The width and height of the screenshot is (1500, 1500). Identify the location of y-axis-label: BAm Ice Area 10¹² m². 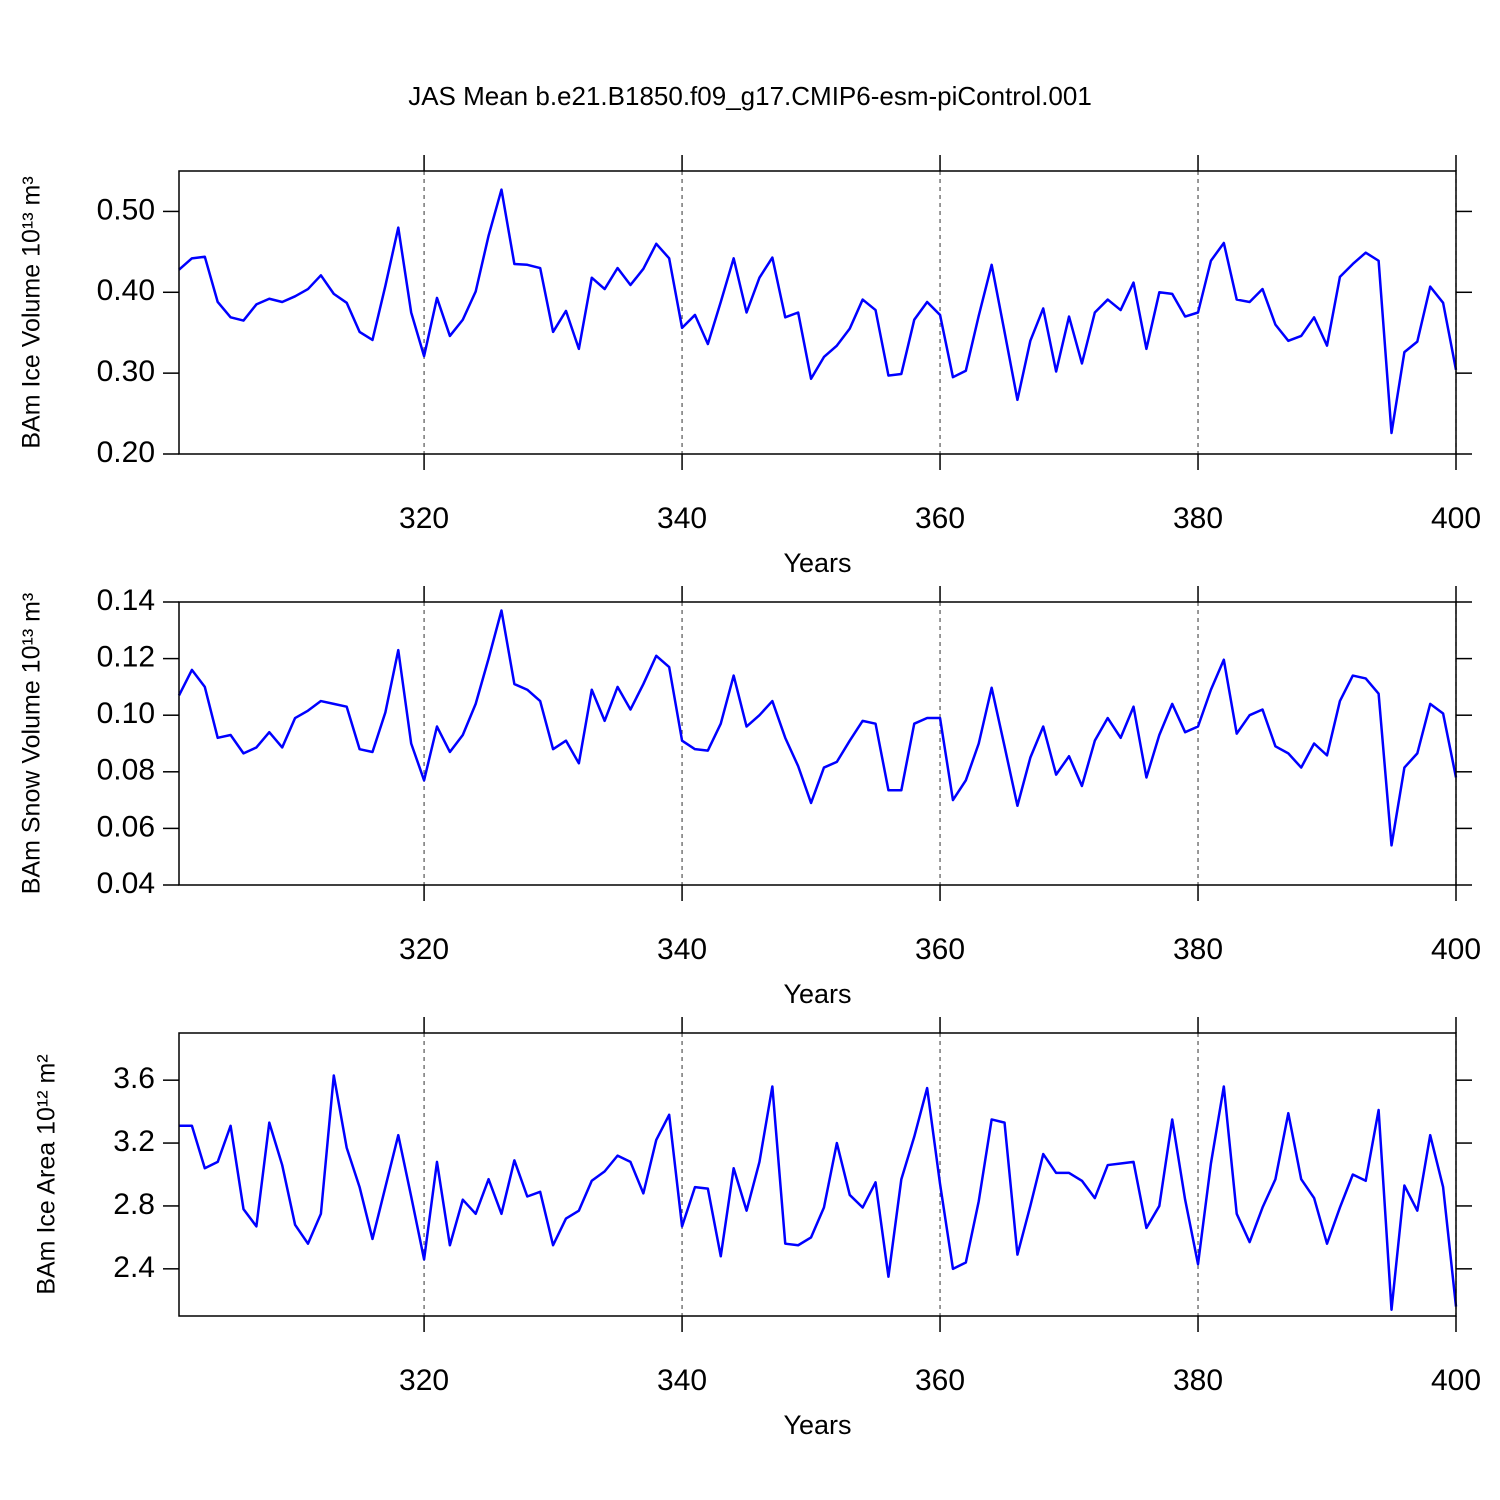
(47, 1174).